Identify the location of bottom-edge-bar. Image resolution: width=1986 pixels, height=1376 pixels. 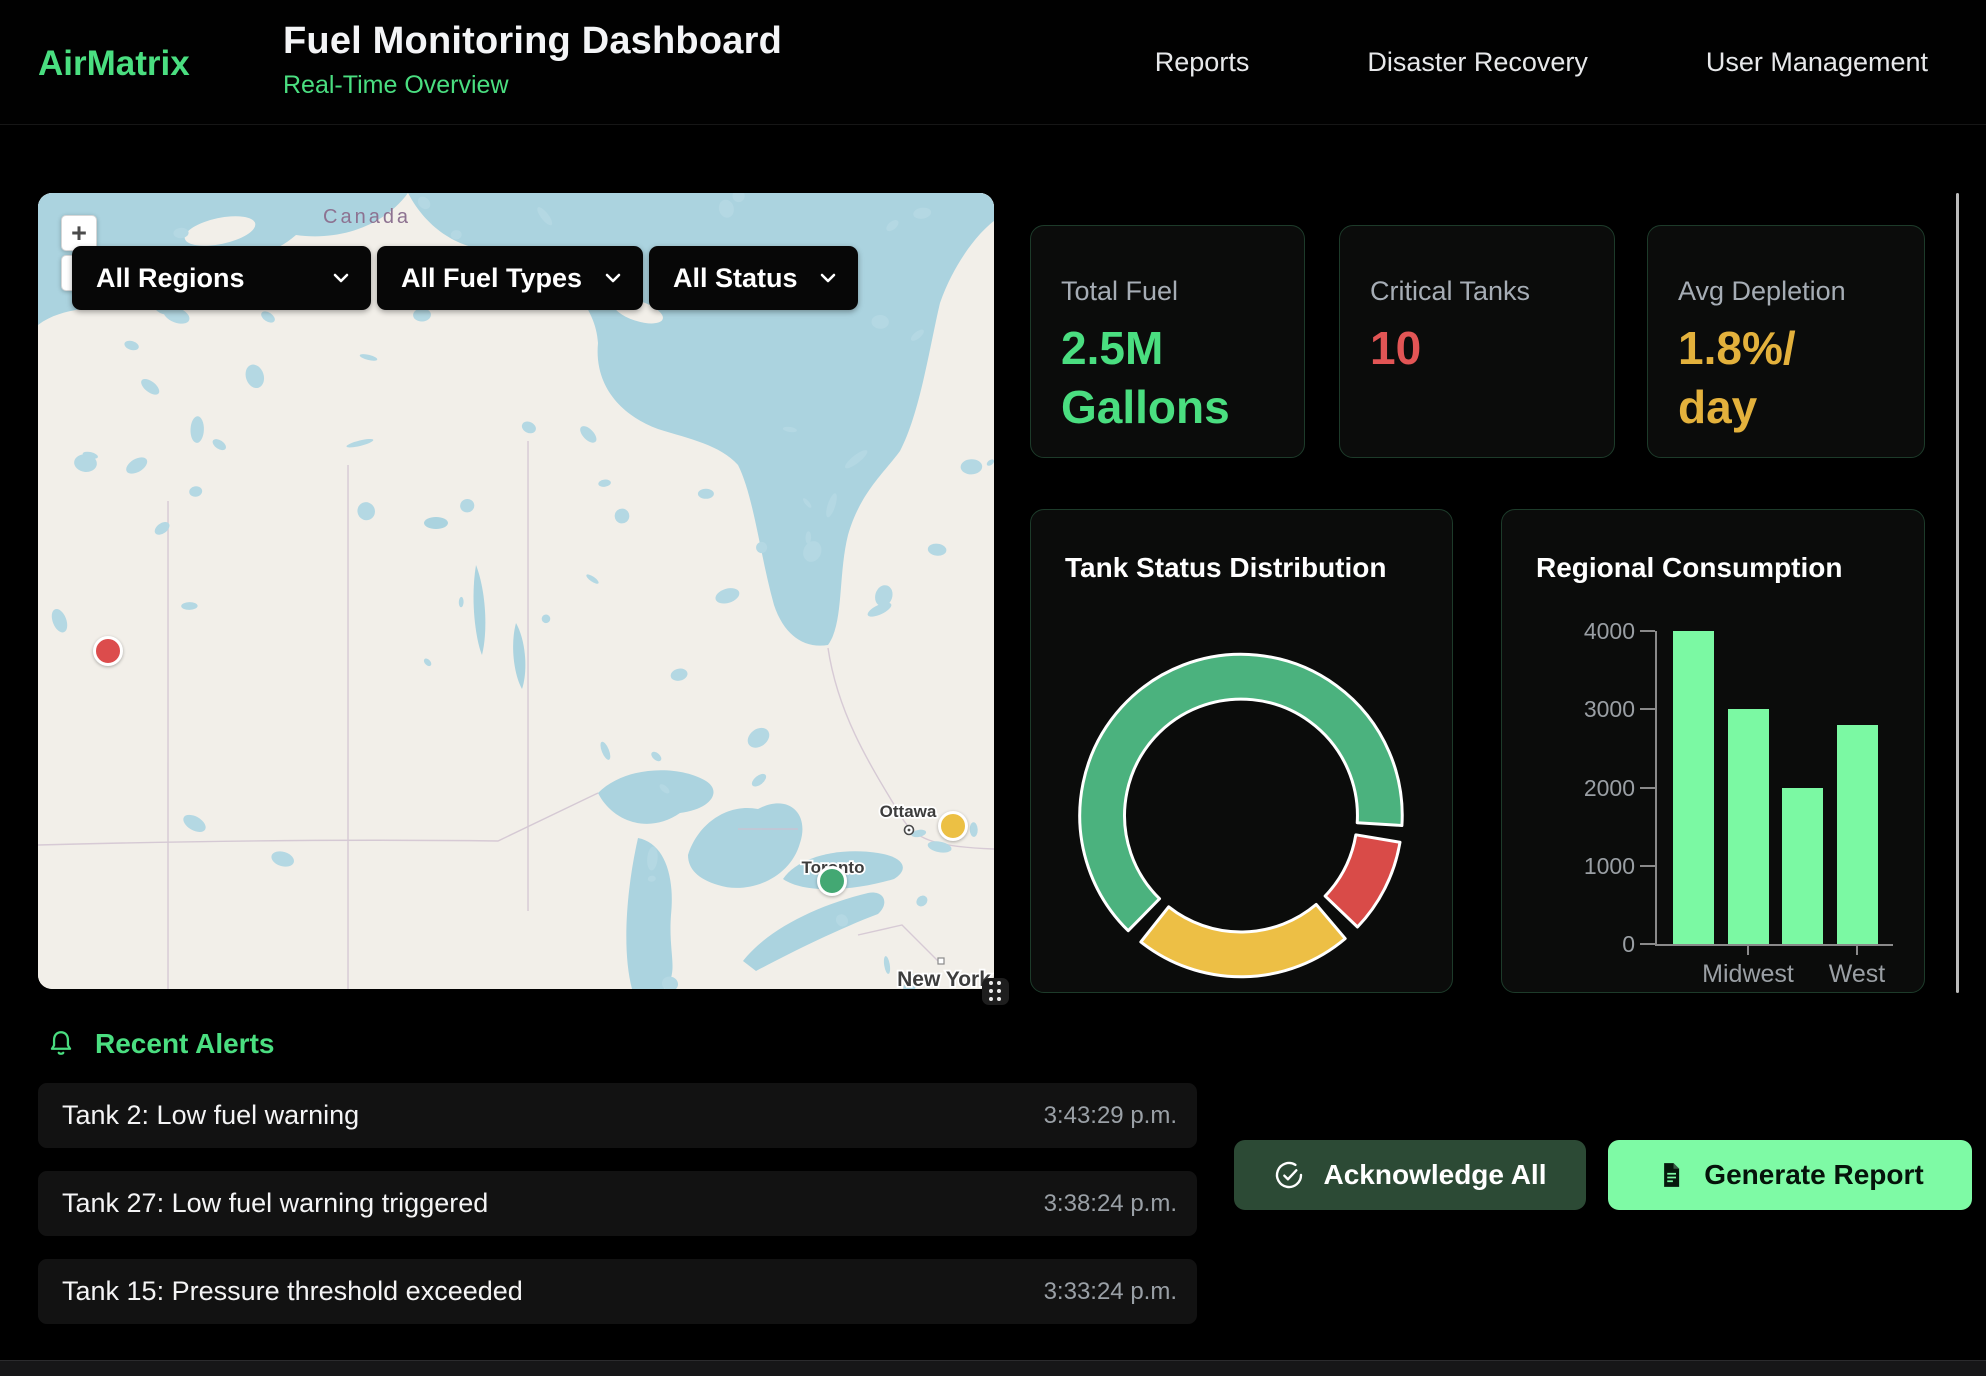
(993, 1368).